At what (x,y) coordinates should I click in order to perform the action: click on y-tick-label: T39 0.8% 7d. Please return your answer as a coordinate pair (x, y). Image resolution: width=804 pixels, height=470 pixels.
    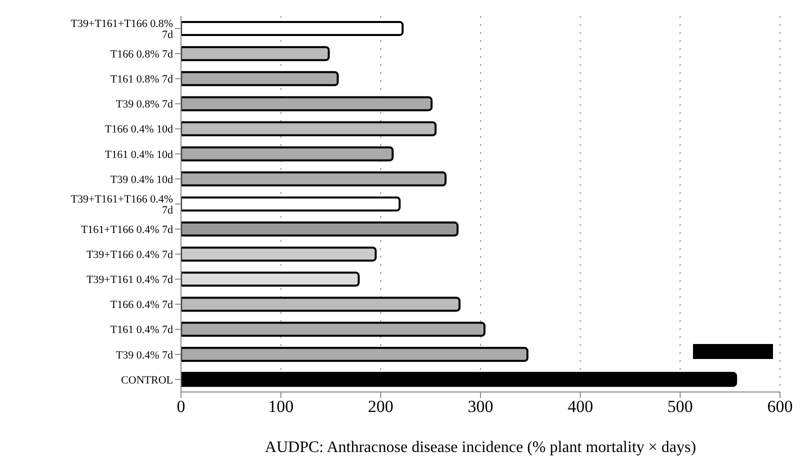
    Looking at the image, I should click on (145, 104).